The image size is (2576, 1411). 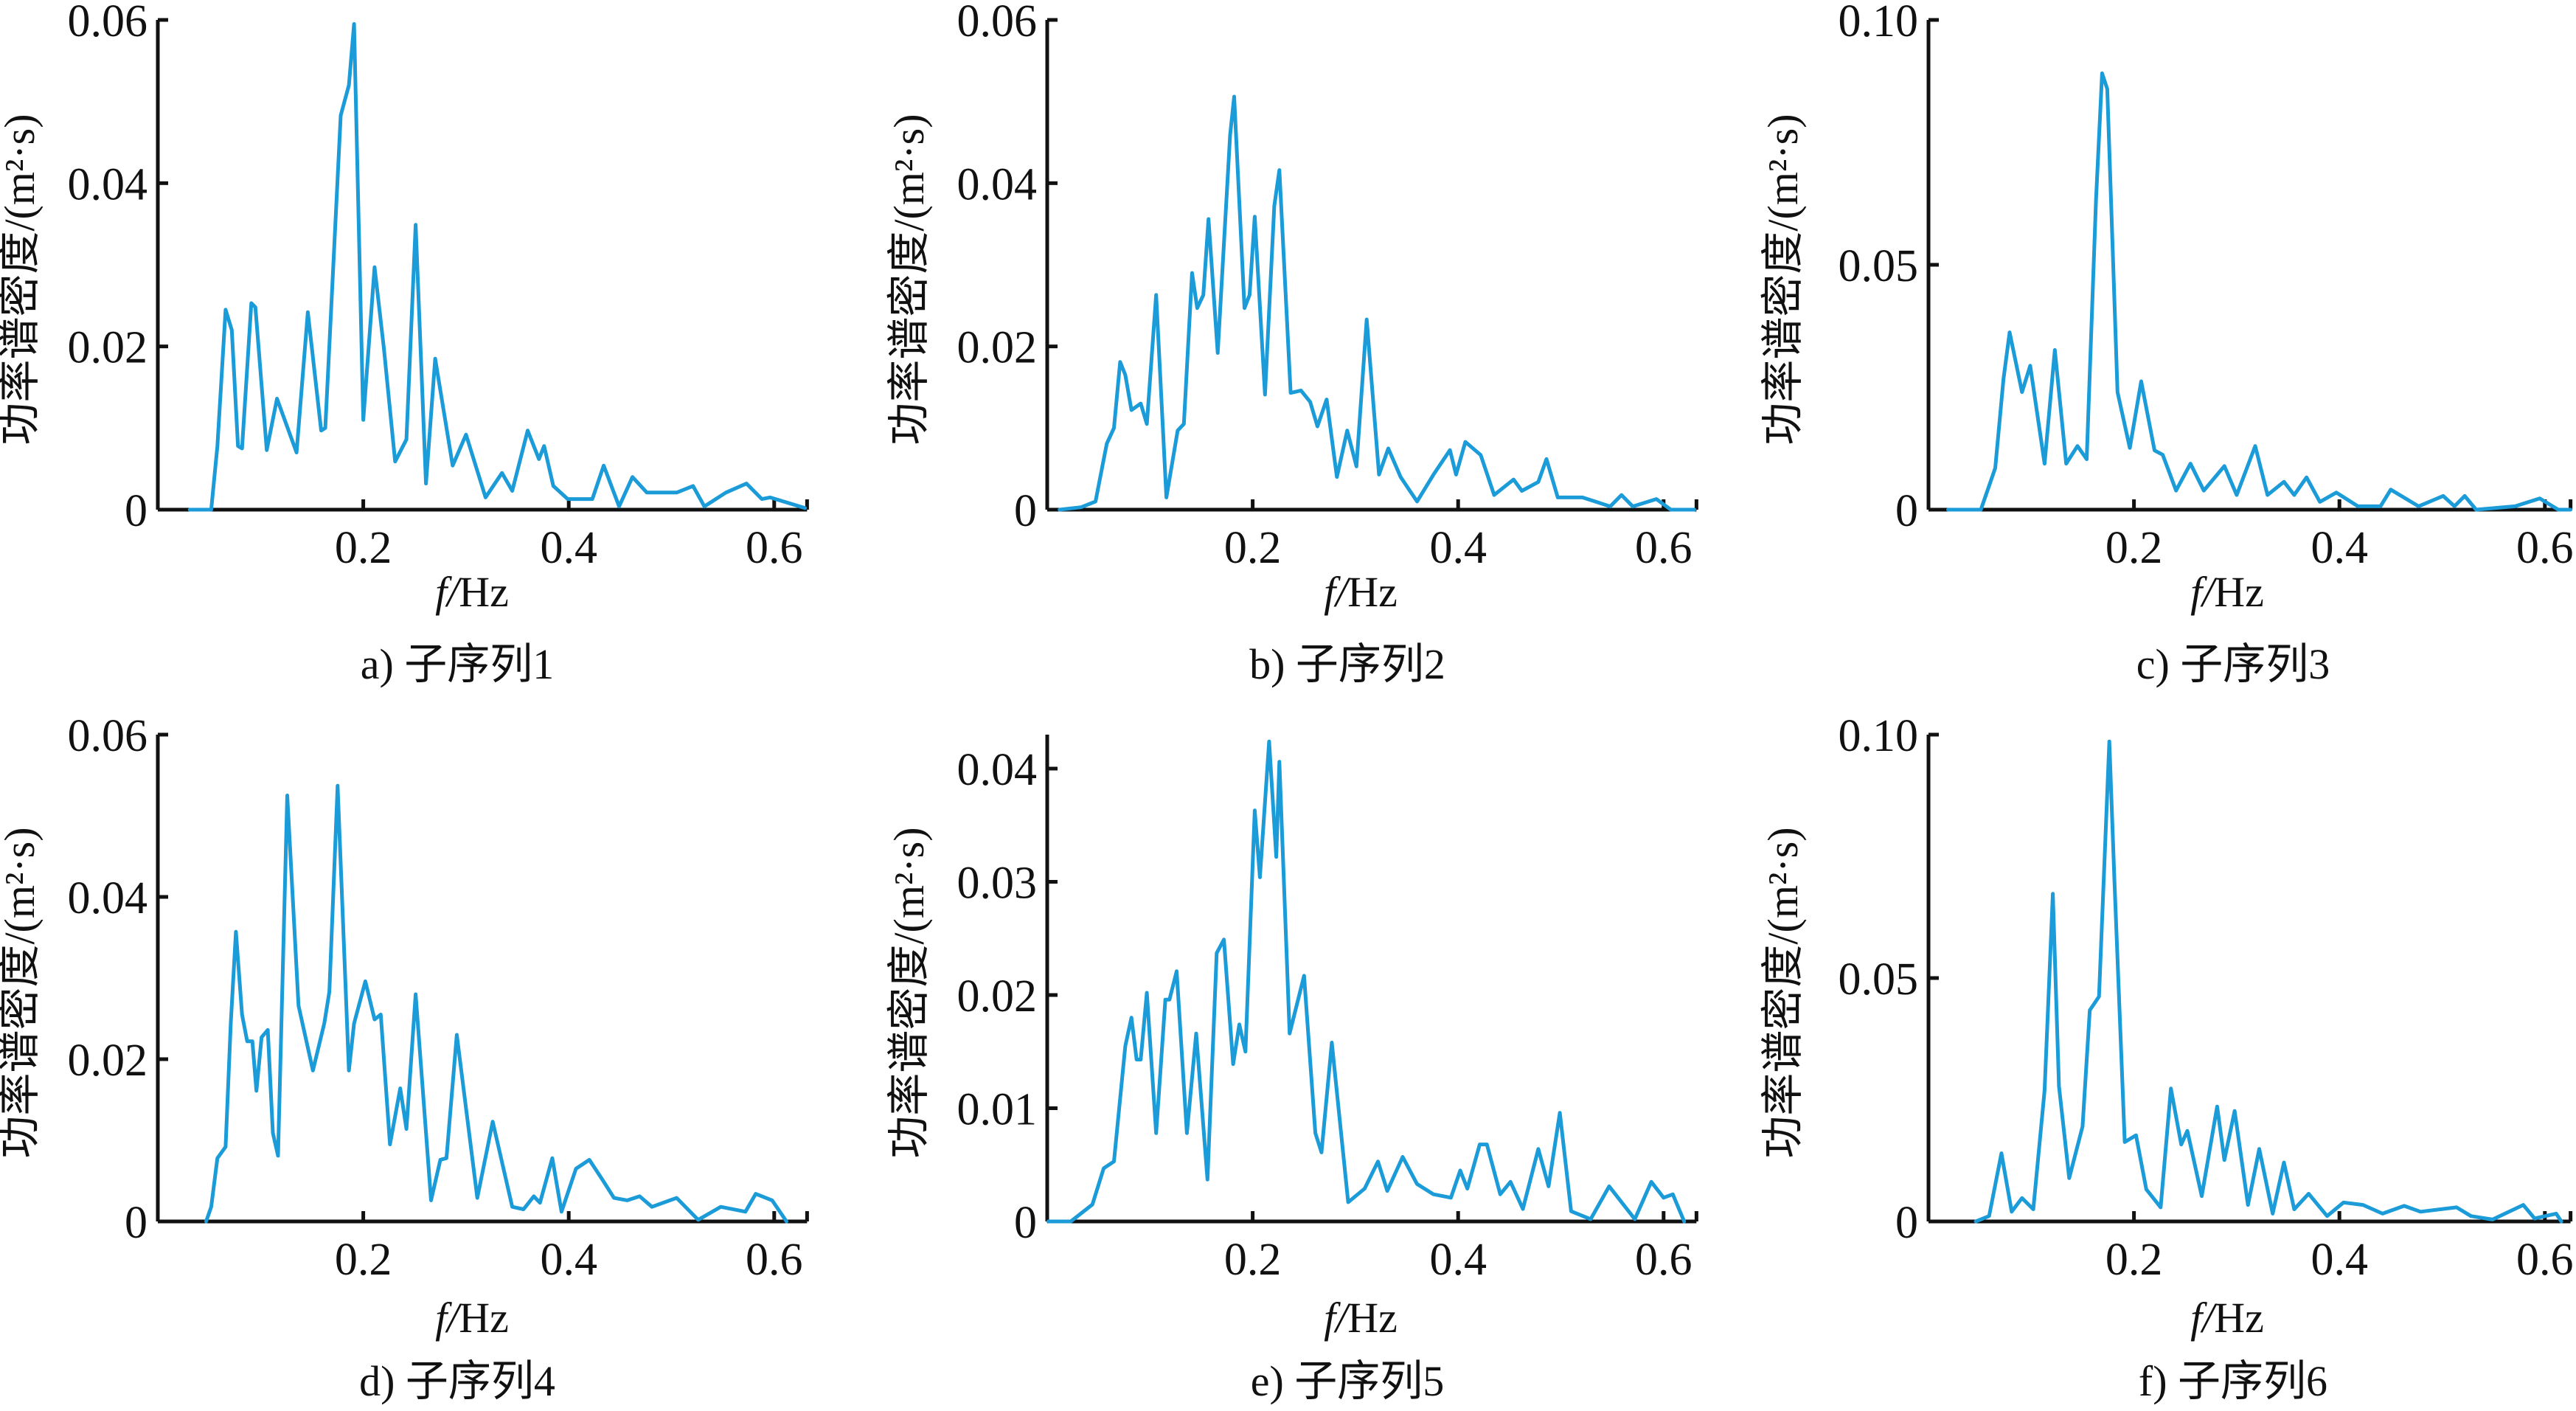 What do you see at coordinates (457, 1381) in the screenshot?
I see `subplot-caption: d) 子序列4` at bounding box center [457, 1381].